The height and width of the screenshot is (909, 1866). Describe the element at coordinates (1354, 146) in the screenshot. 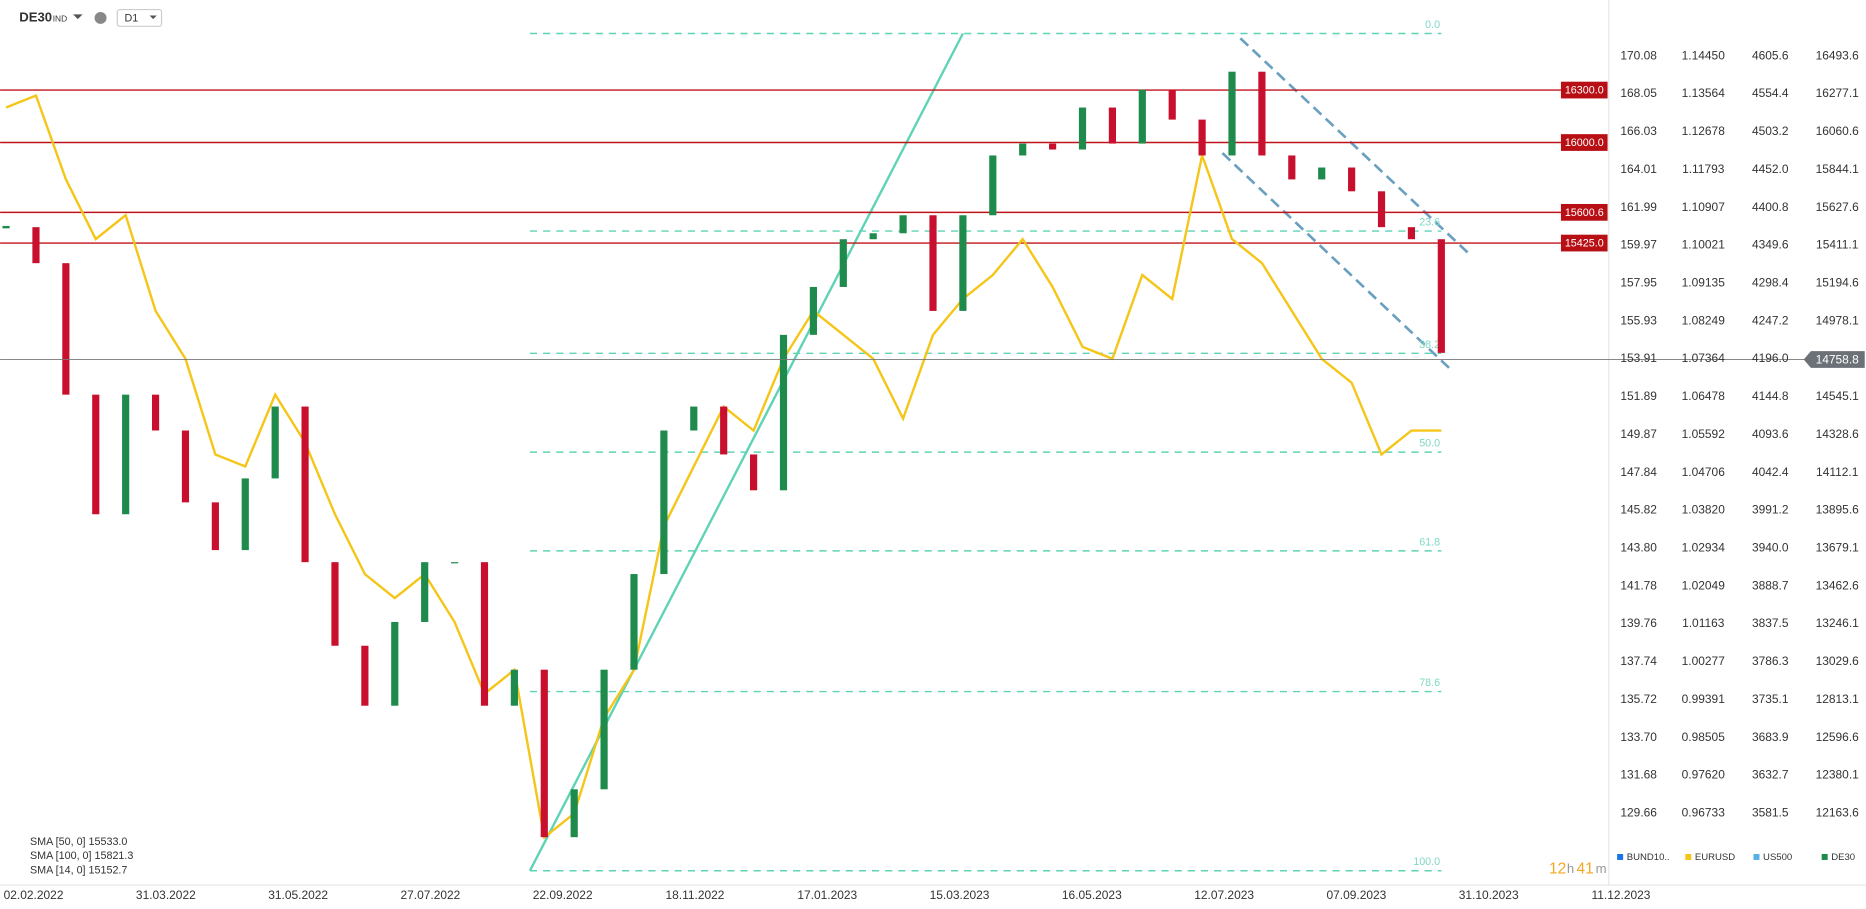

I see `channel-upper` at that location.